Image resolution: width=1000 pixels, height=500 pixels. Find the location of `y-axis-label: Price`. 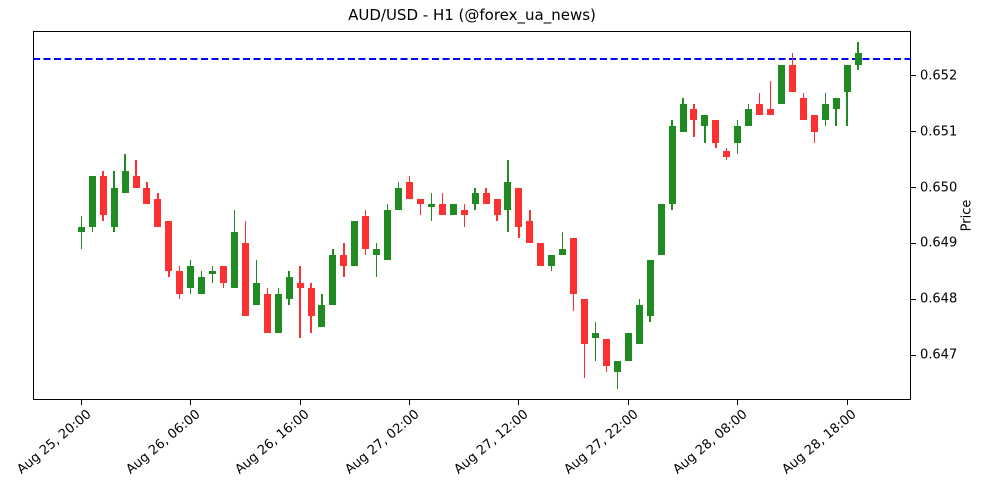

y-axis-label: Price is located at coordinates (967, 215).